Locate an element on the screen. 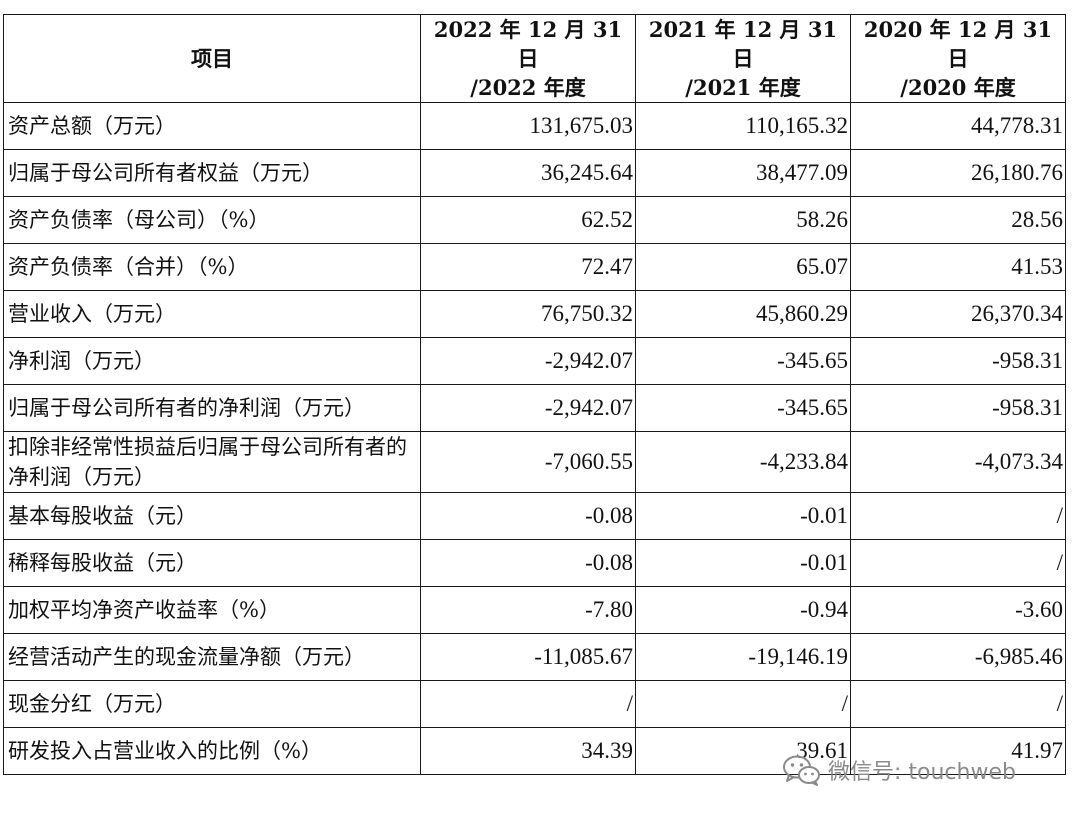 This screenshot has width=1080, height=815. cell-2022: 76,750.32 is located at coordinates (528, 314).